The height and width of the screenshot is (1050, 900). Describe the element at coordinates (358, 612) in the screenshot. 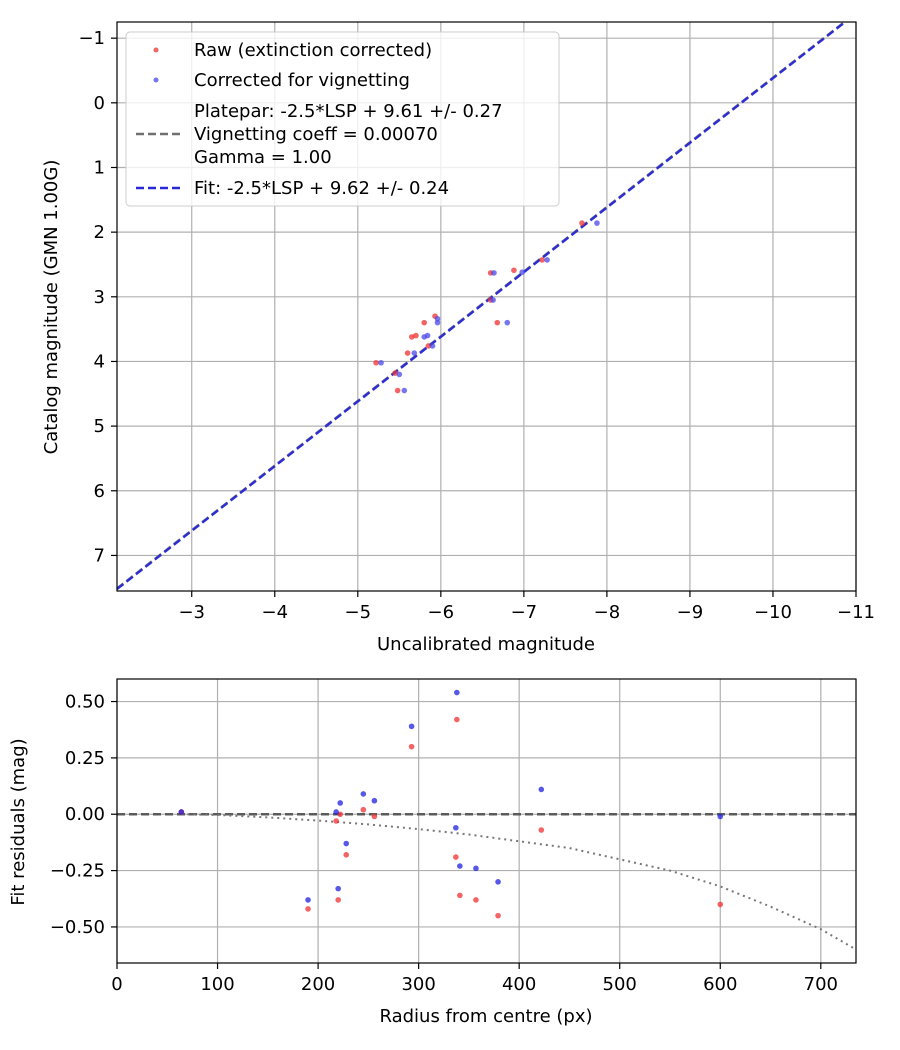

I see `x-tick-label: −5` at that location.